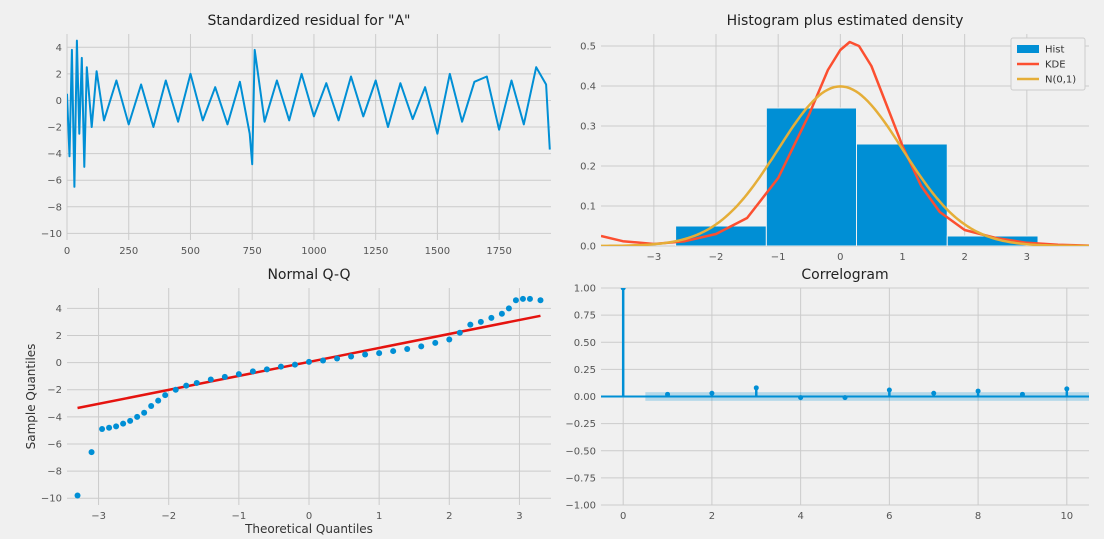 This screenshot has height=549, width=1114. Describe the element at coordinates (800, 516) in the screenshot. I see `x-tick-label: 4` at that location.